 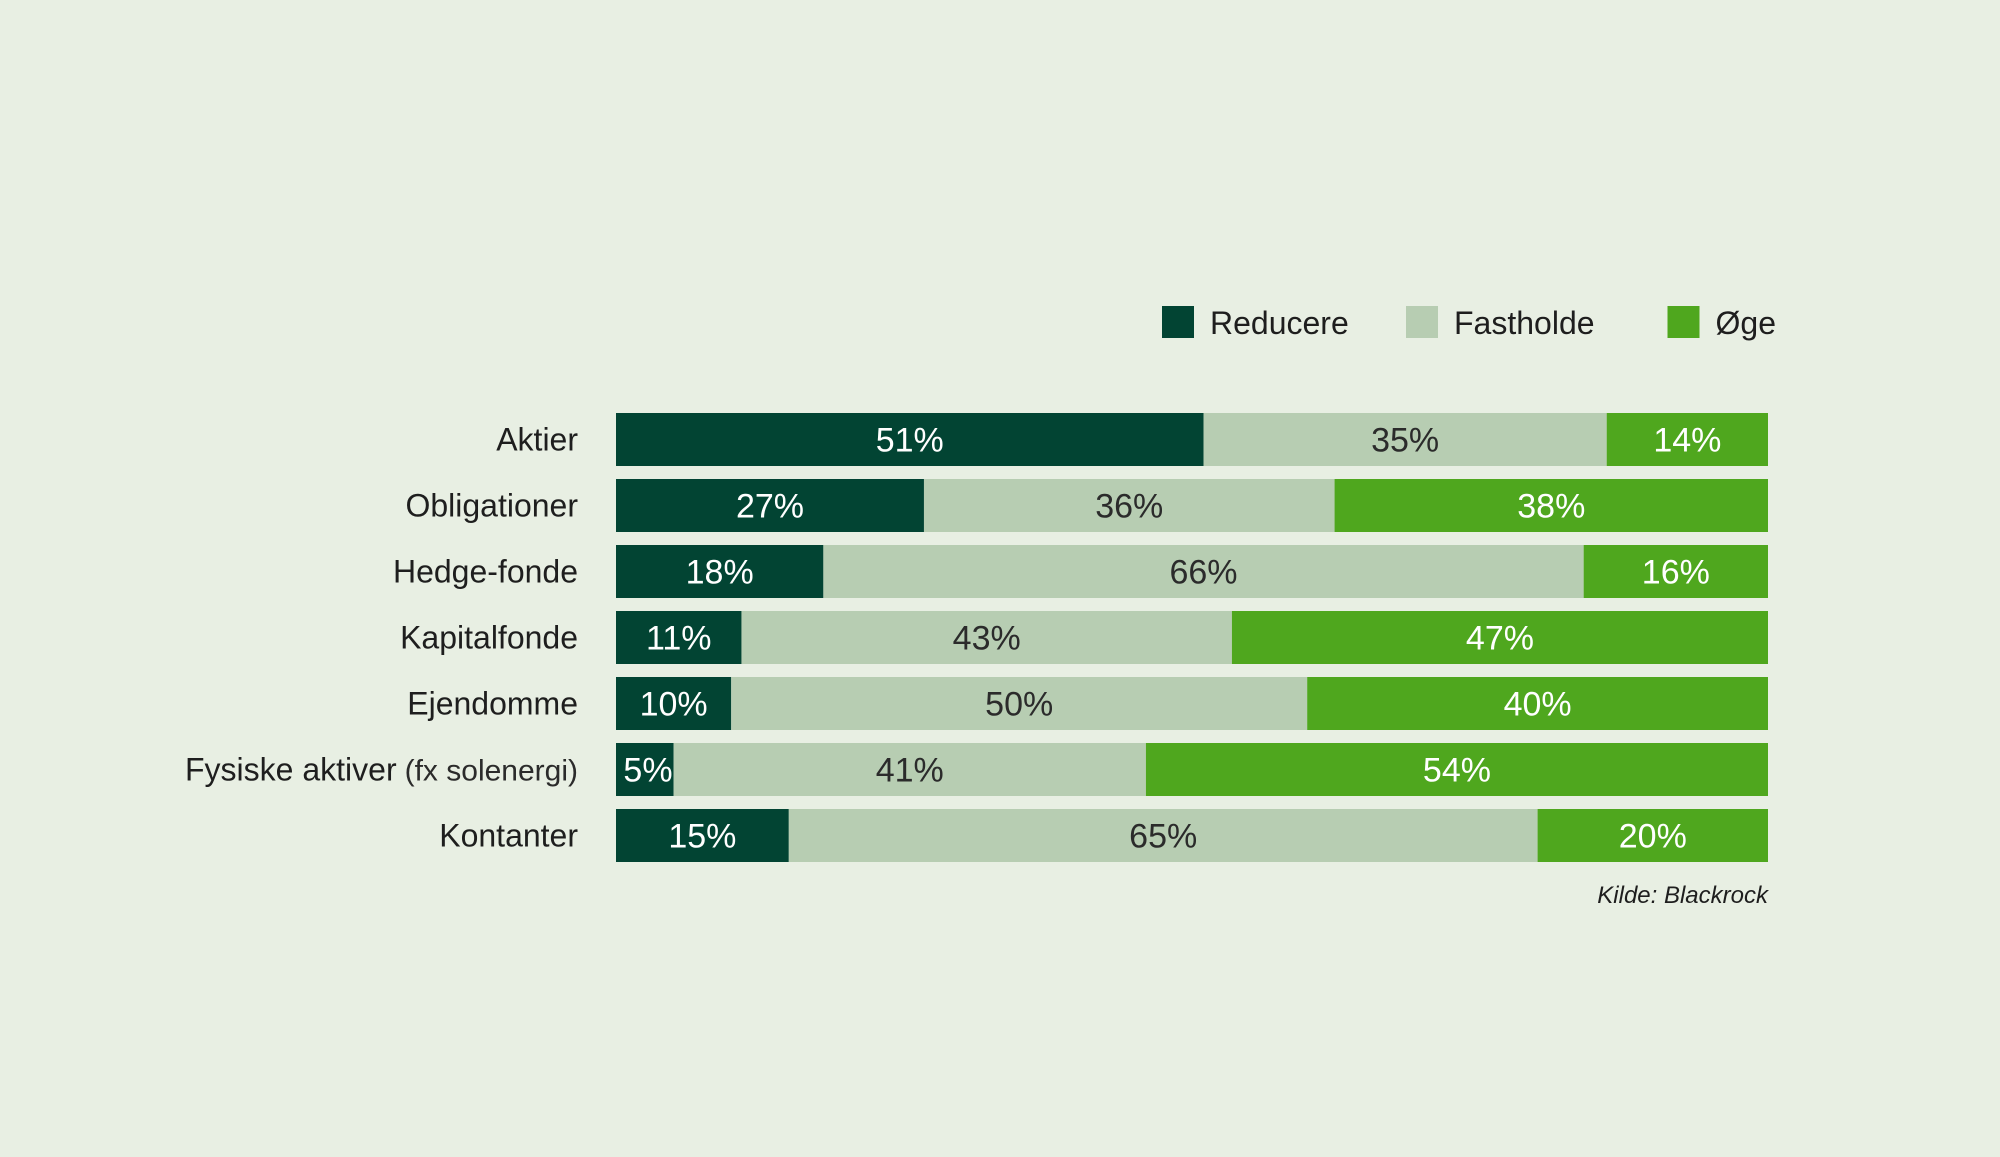 I want to click on bar-row-hedge-fonde: Hedge-fonde 18% 66% 16%, so click(x=1080, y=571).